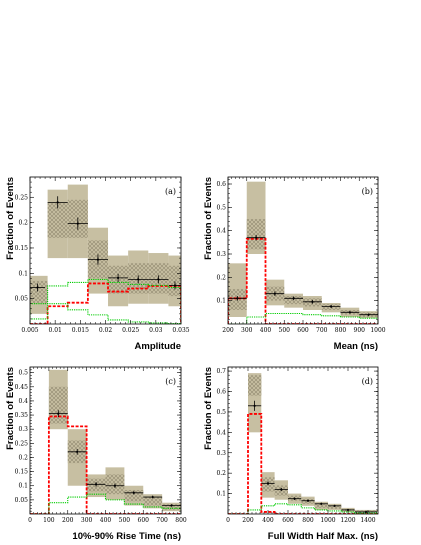 The height and width of the screenshot is (545, 421). What do you see at coordinates (22, 443) in the screenshot?
I see `y-tick-label-c-4: 0.25` at bounding box center [22, 443].